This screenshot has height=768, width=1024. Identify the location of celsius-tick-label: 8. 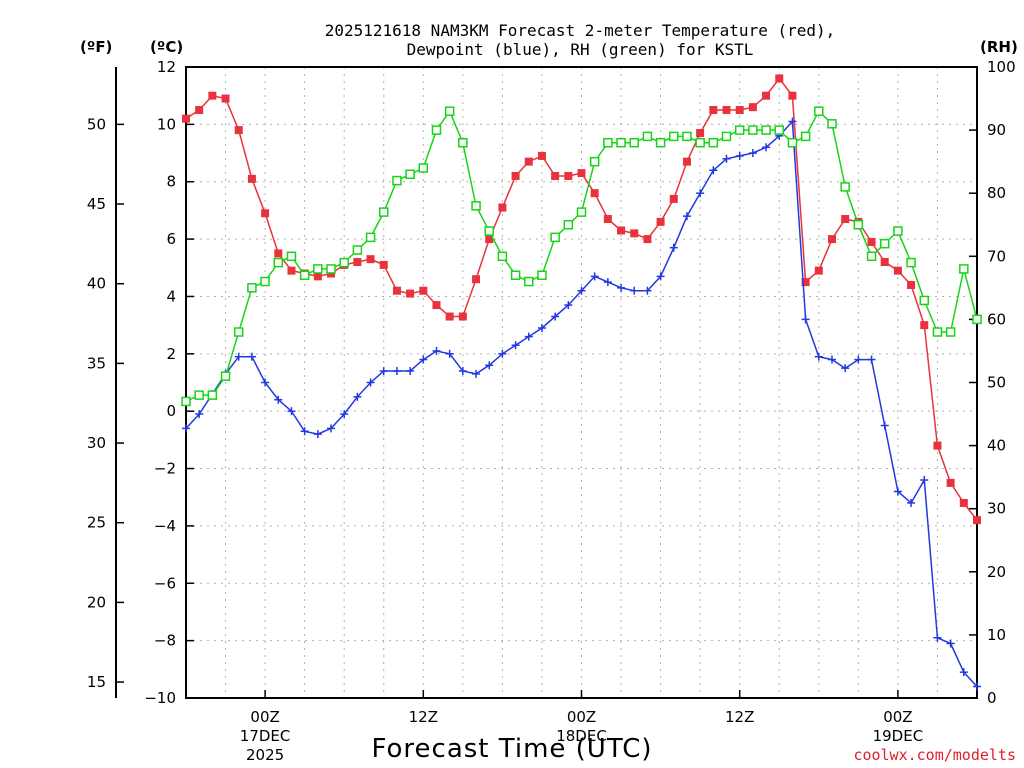
(171, 182).